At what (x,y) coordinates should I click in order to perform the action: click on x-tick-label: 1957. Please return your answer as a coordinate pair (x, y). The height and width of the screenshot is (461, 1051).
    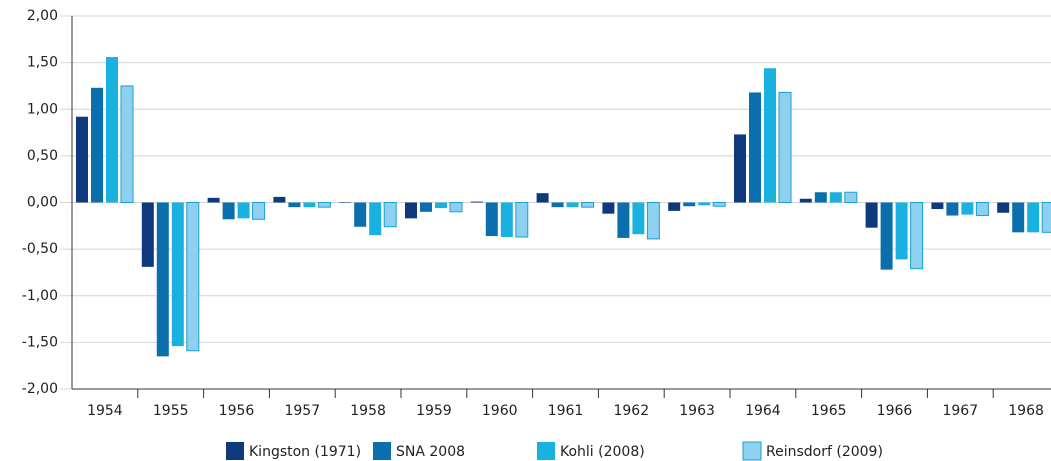
    Looking at the image, I should click on (302, 411).